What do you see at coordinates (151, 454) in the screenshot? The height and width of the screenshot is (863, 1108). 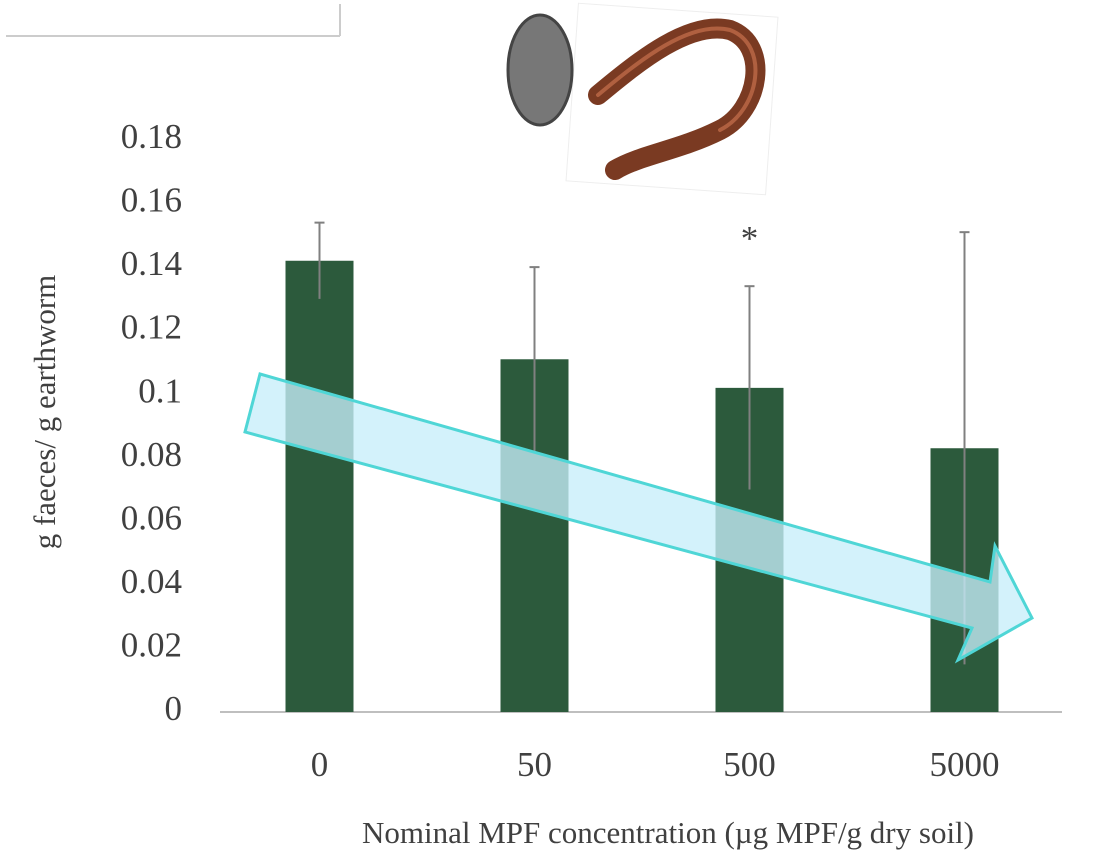 I see `y-tick-label: 0.08` at bounding box center [151, 454].